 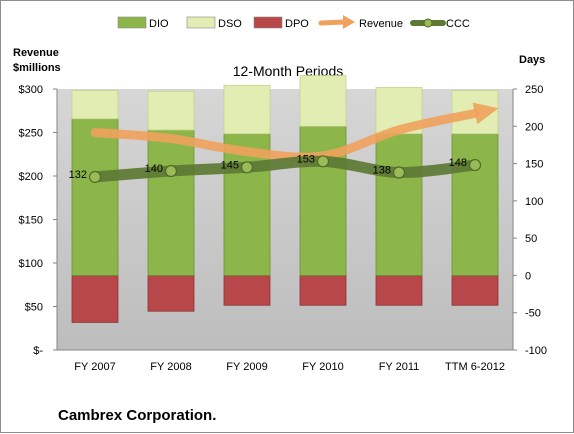 What do you see at coordinates (323, 101) in the screenshot?
I see `dso-bar-fy-2010` at bounding box center [323, 101].